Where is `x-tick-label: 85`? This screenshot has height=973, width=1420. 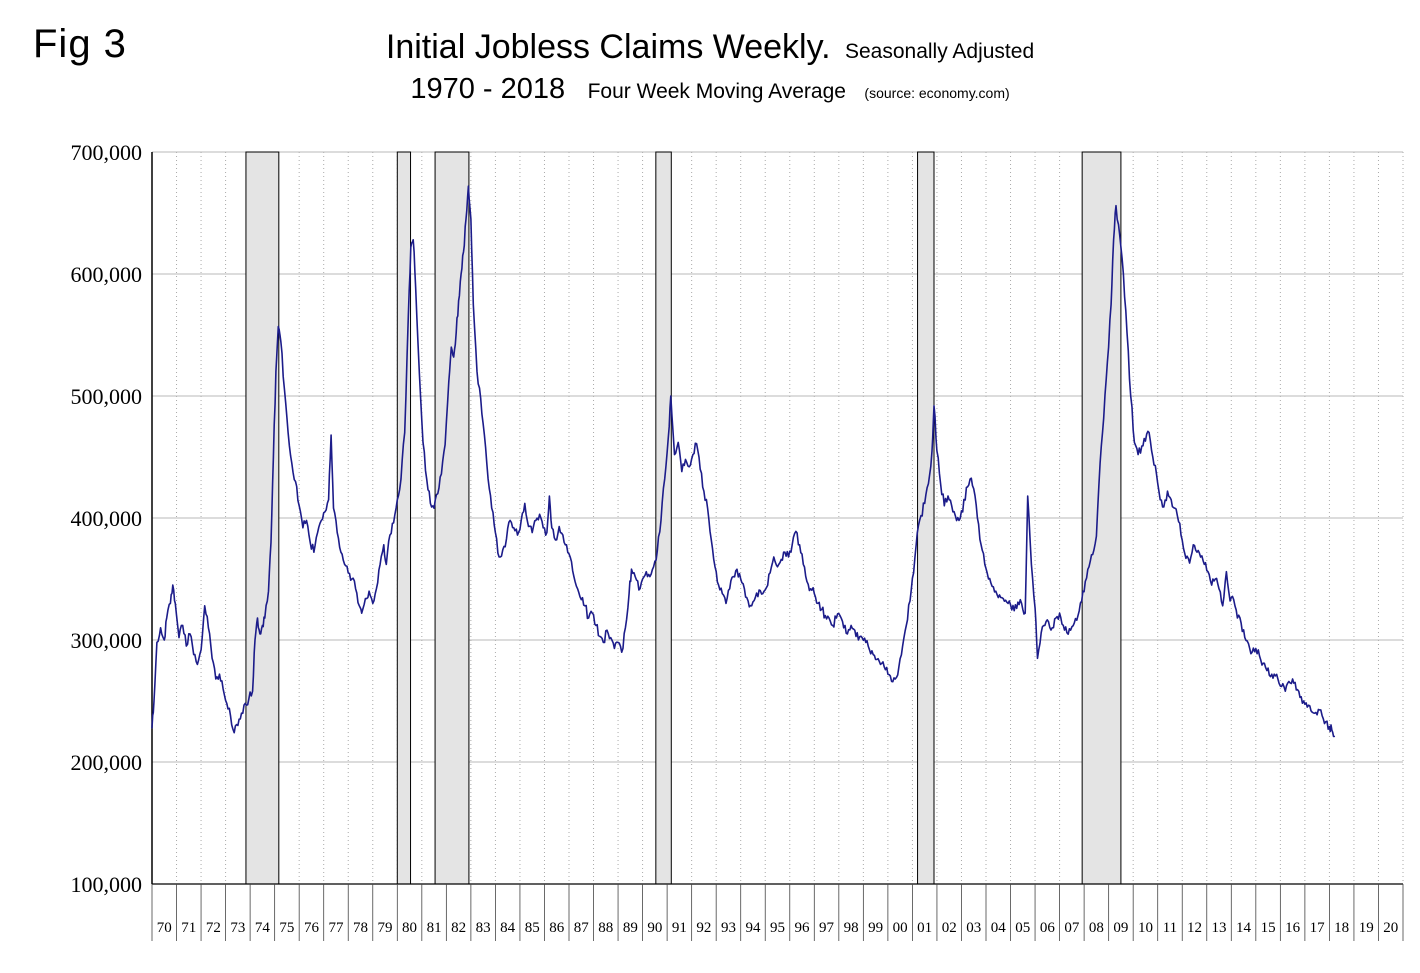 x-tick-label: 85 is located at coordinates (532, 928).